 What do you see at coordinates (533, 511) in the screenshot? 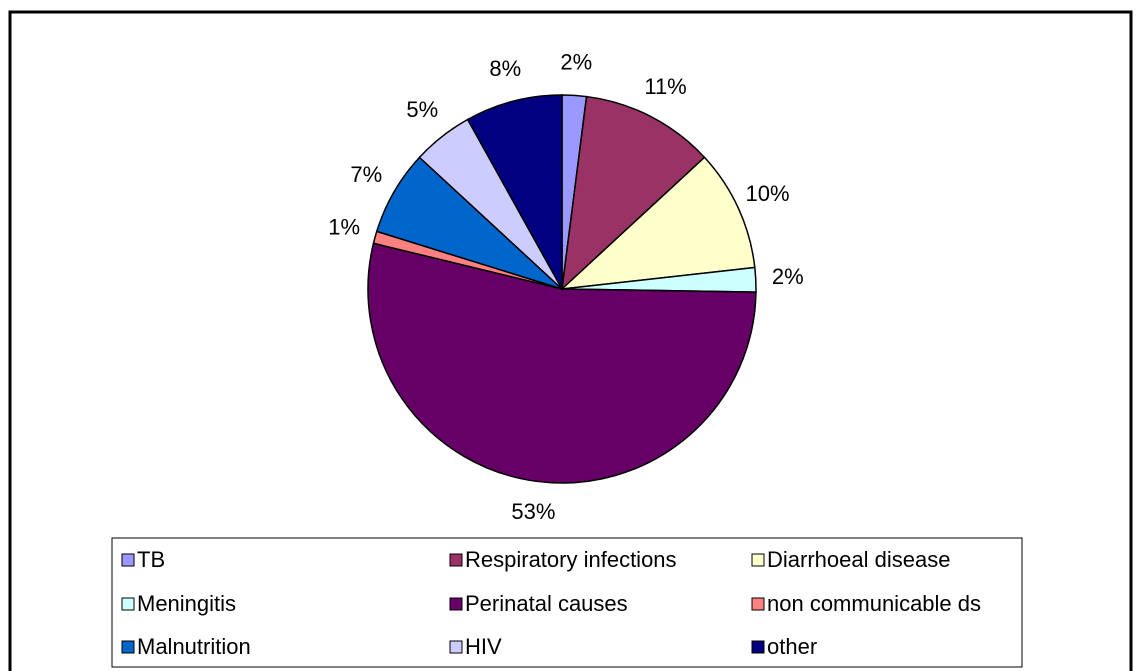
I see `data-label: 53%` at bounding box center [533, 511].